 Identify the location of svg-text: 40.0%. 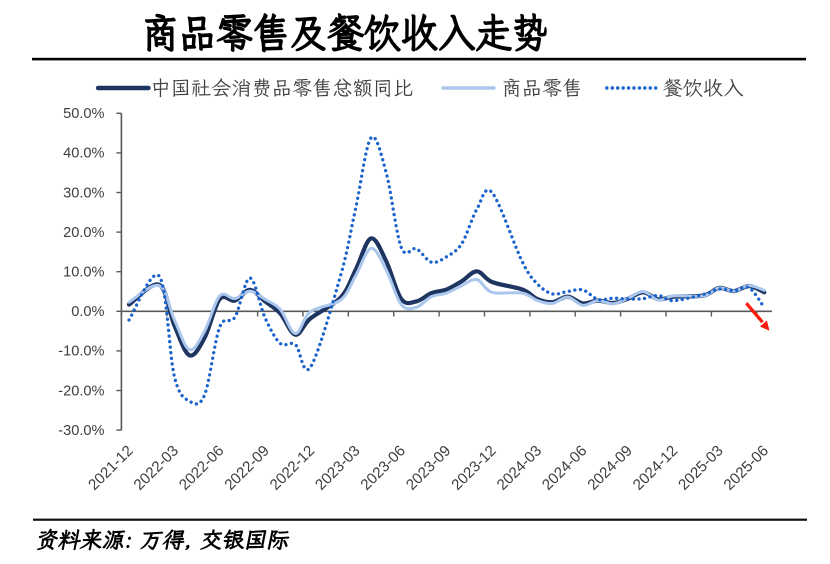
(83, 154).